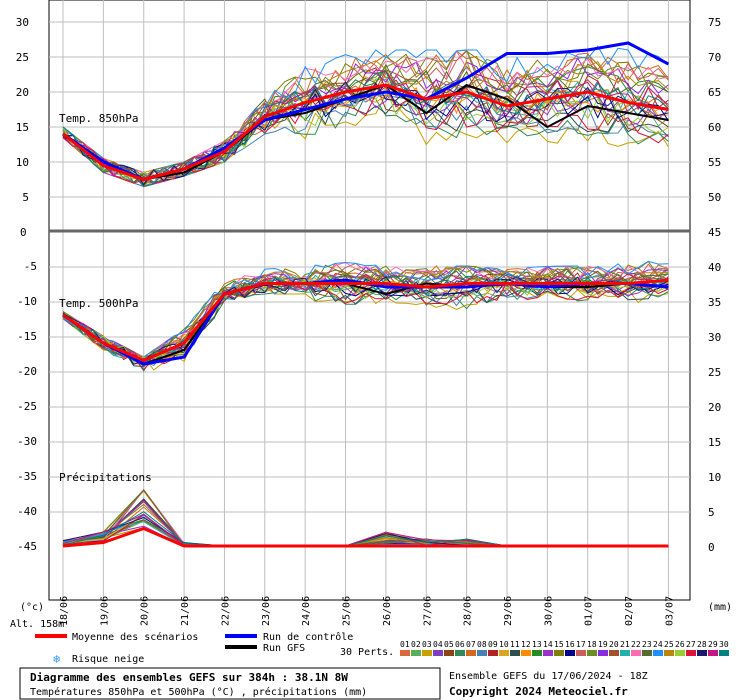 This screenshot has height=700, width=740. What do you see at coordinates (603, 644) in the screenshot?
I see `pert-number: 19` at bounding box center [603, 644].